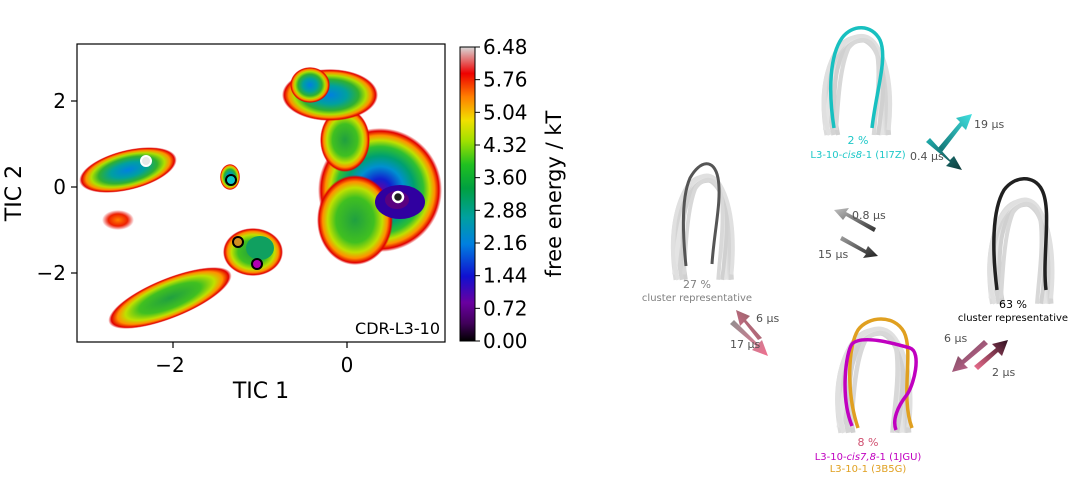 The height and width of the screenshot is (477, 1084). What do you see at coordinates (927, 156) in the screenshot?
I see `rate-0-4us: 0.4 µs` at bounding box center [927, 156].